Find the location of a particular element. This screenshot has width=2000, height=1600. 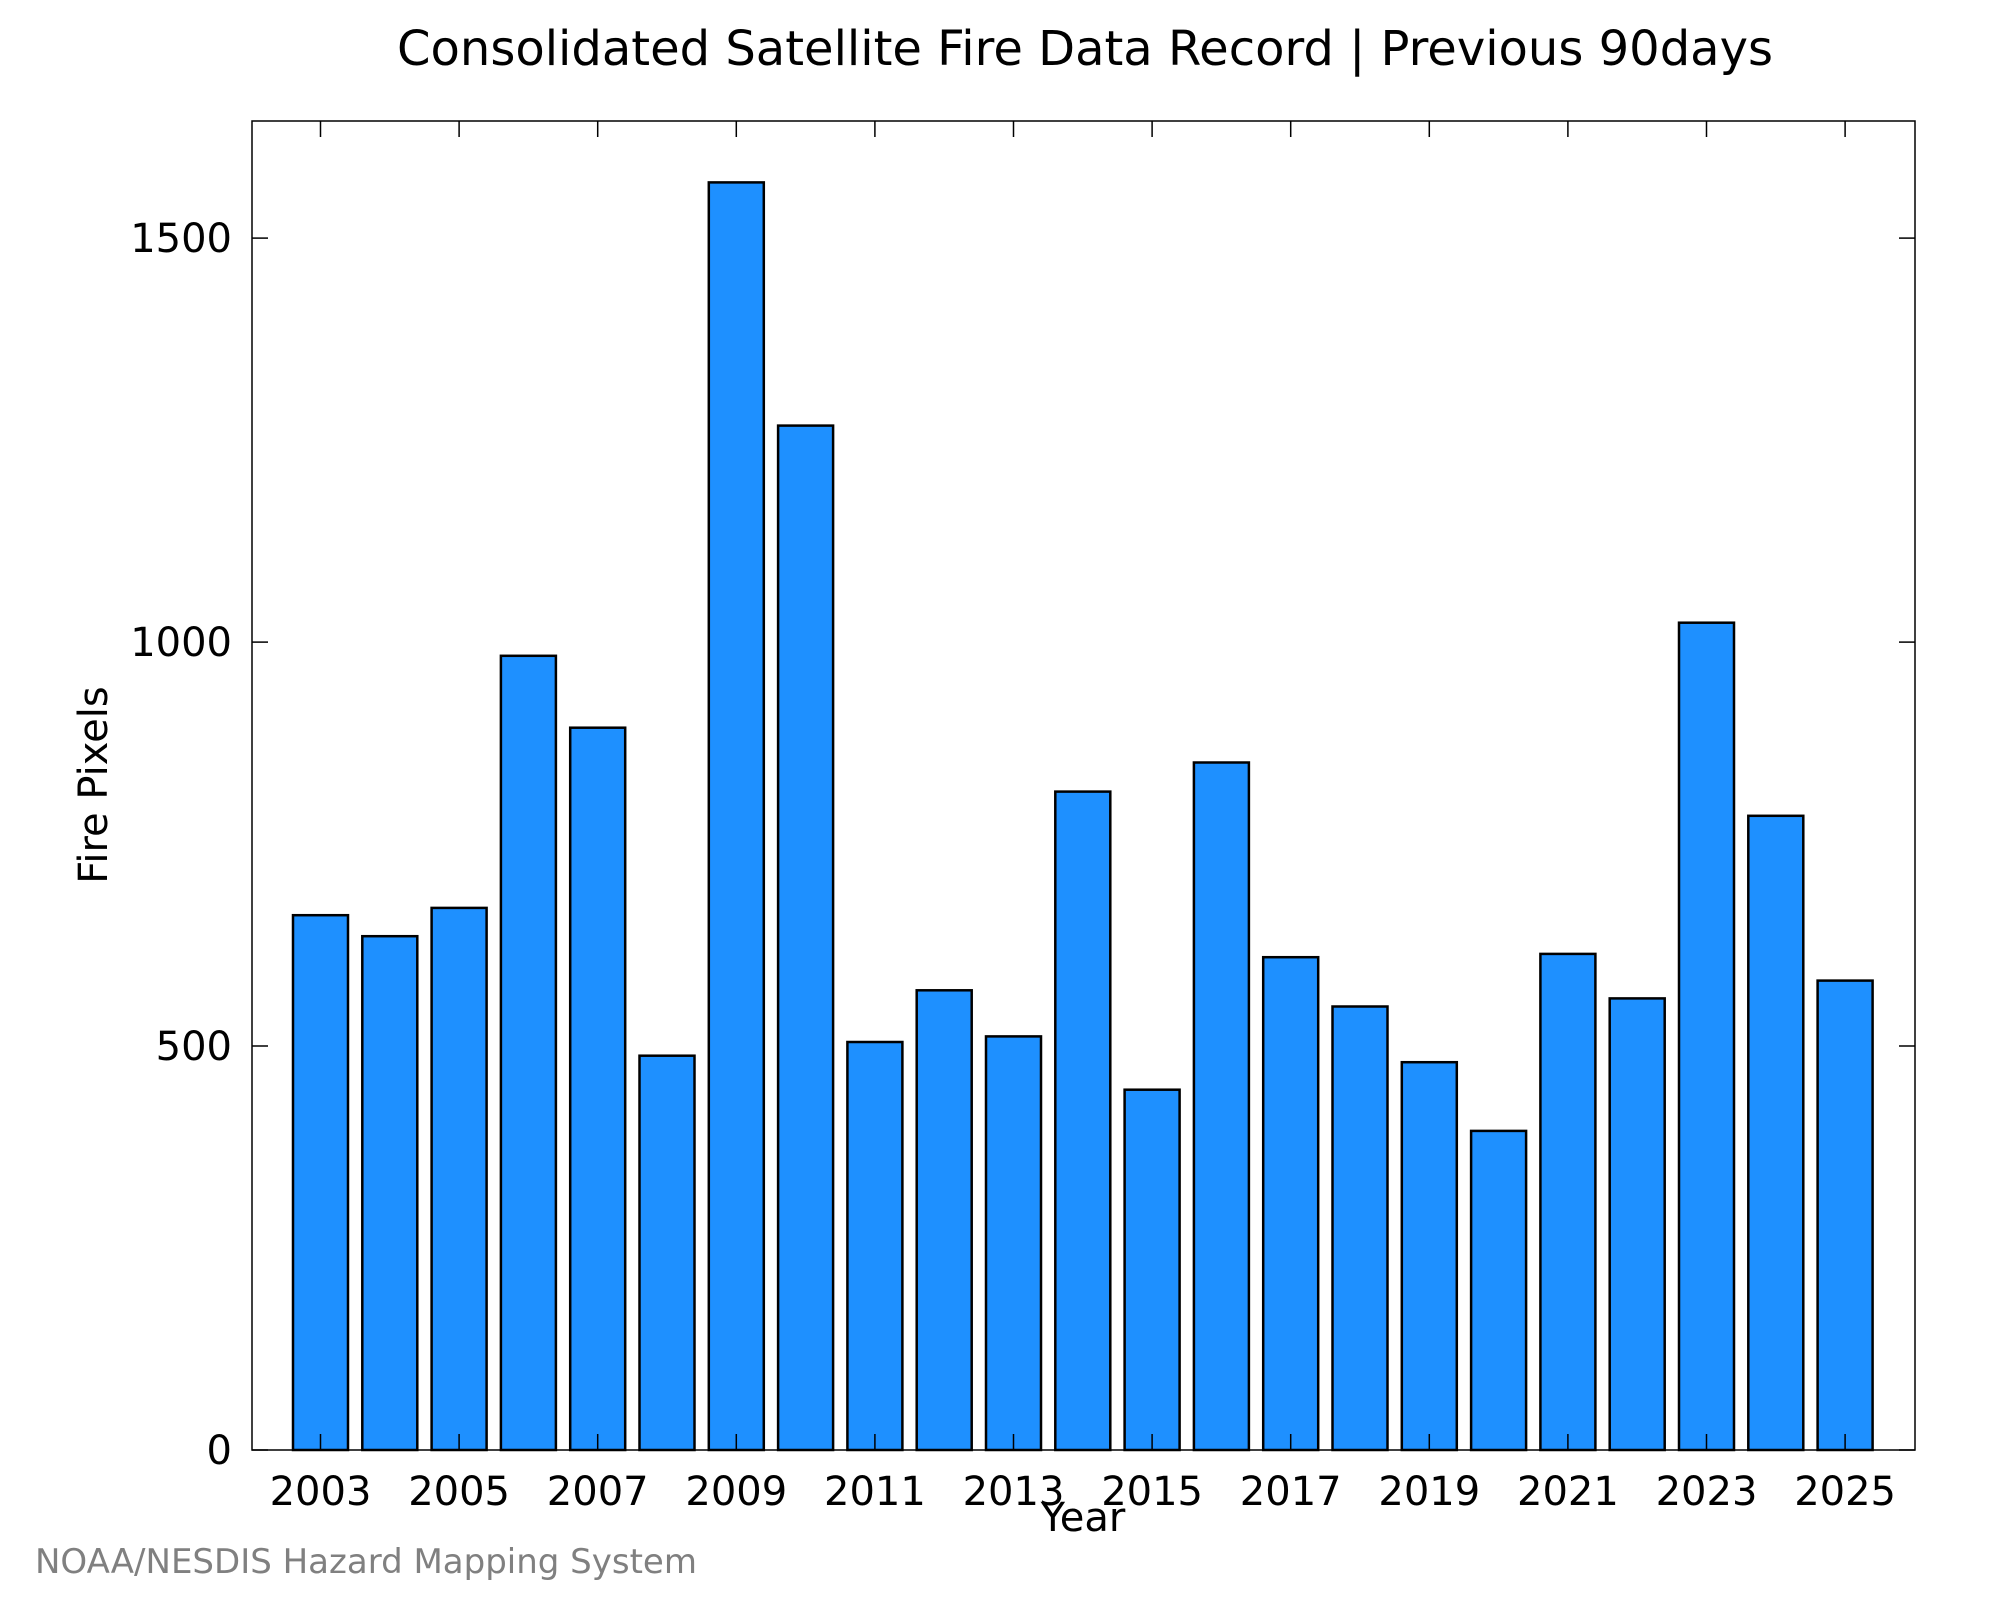

x-tick-label-2025: 2025 is located at coordinates (1845, 1492).